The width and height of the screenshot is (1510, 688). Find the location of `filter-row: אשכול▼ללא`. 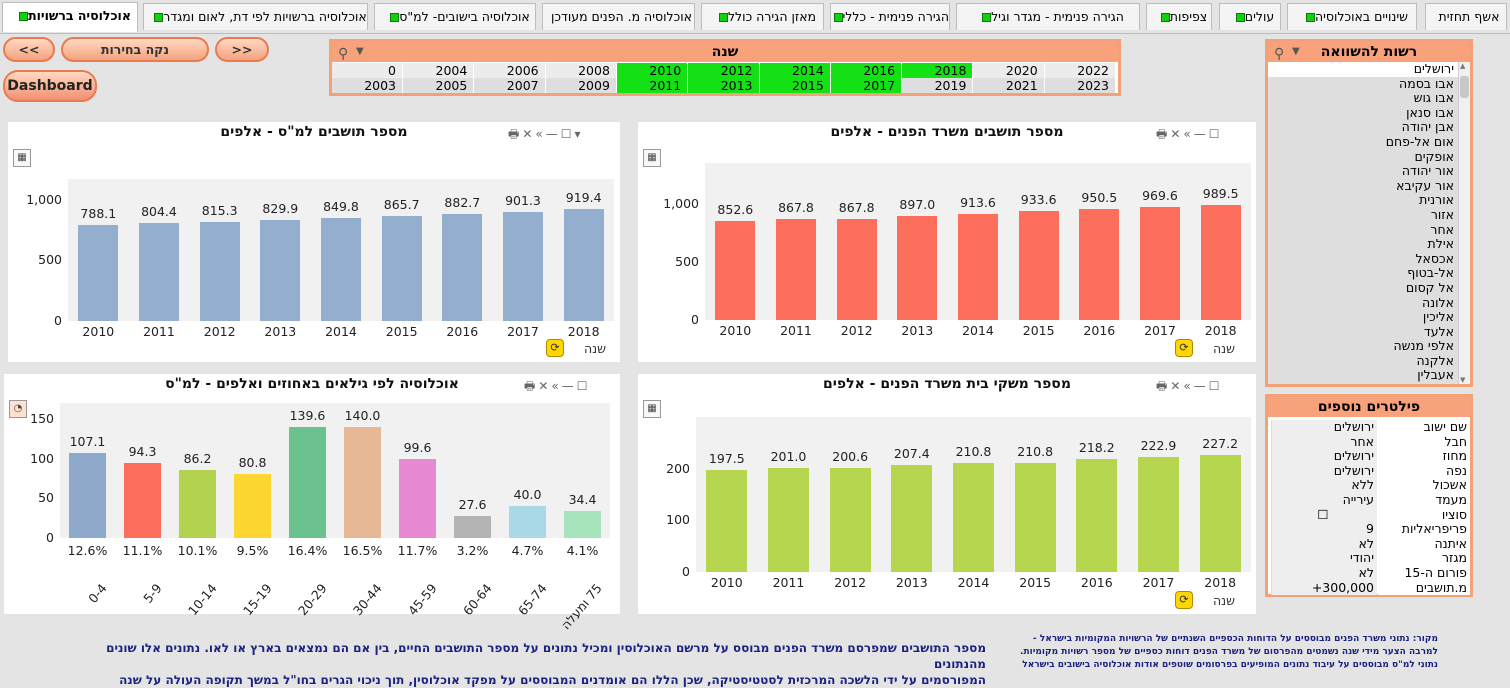

filter-row: אשכול▼ללא is located at coordinates (1370, 485).